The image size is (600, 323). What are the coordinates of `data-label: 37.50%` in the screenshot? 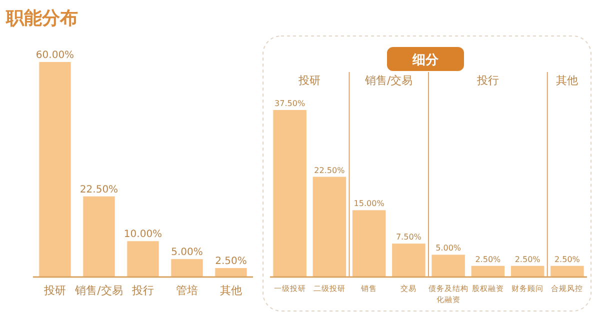 It's located at (290, 103).